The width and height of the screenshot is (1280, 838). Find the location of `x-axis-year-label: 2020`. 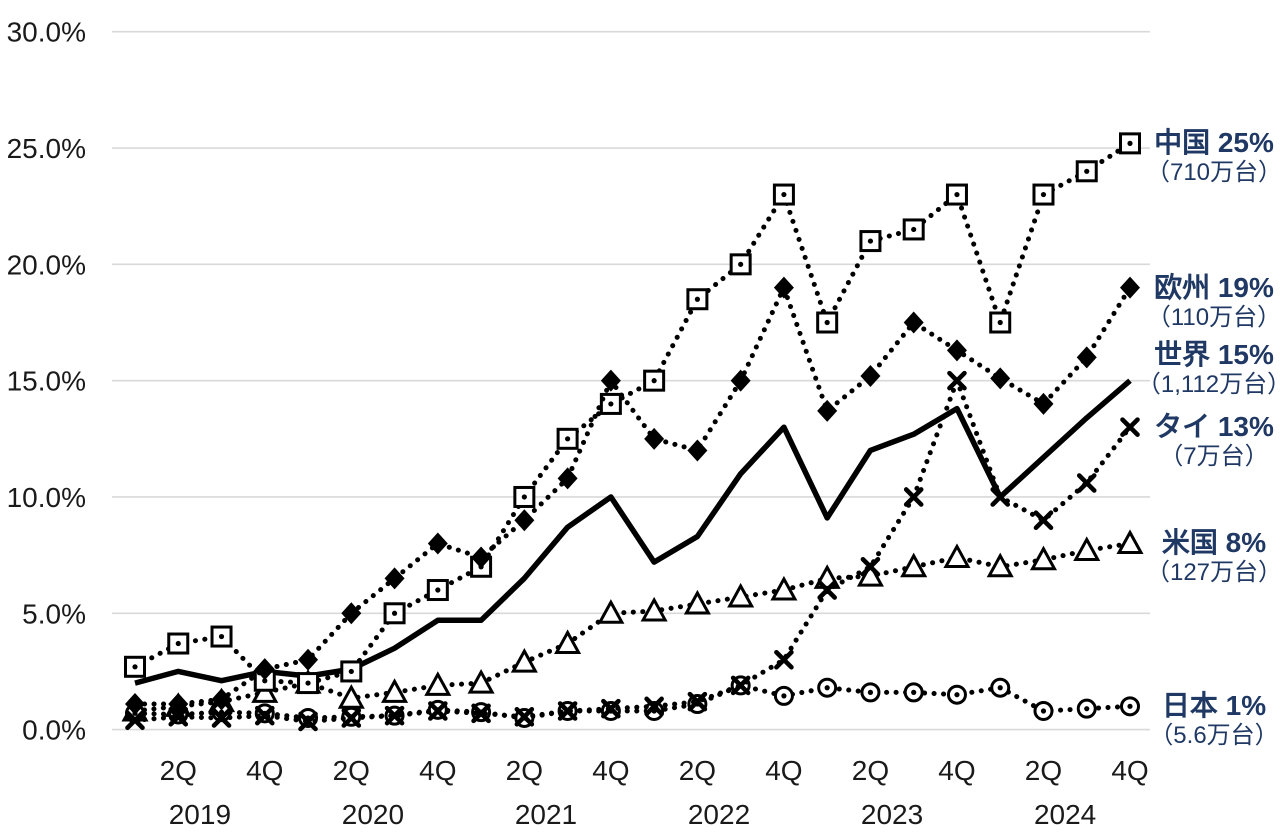

x-axis-year-label: 2020 is located at coordinates (373, 814).